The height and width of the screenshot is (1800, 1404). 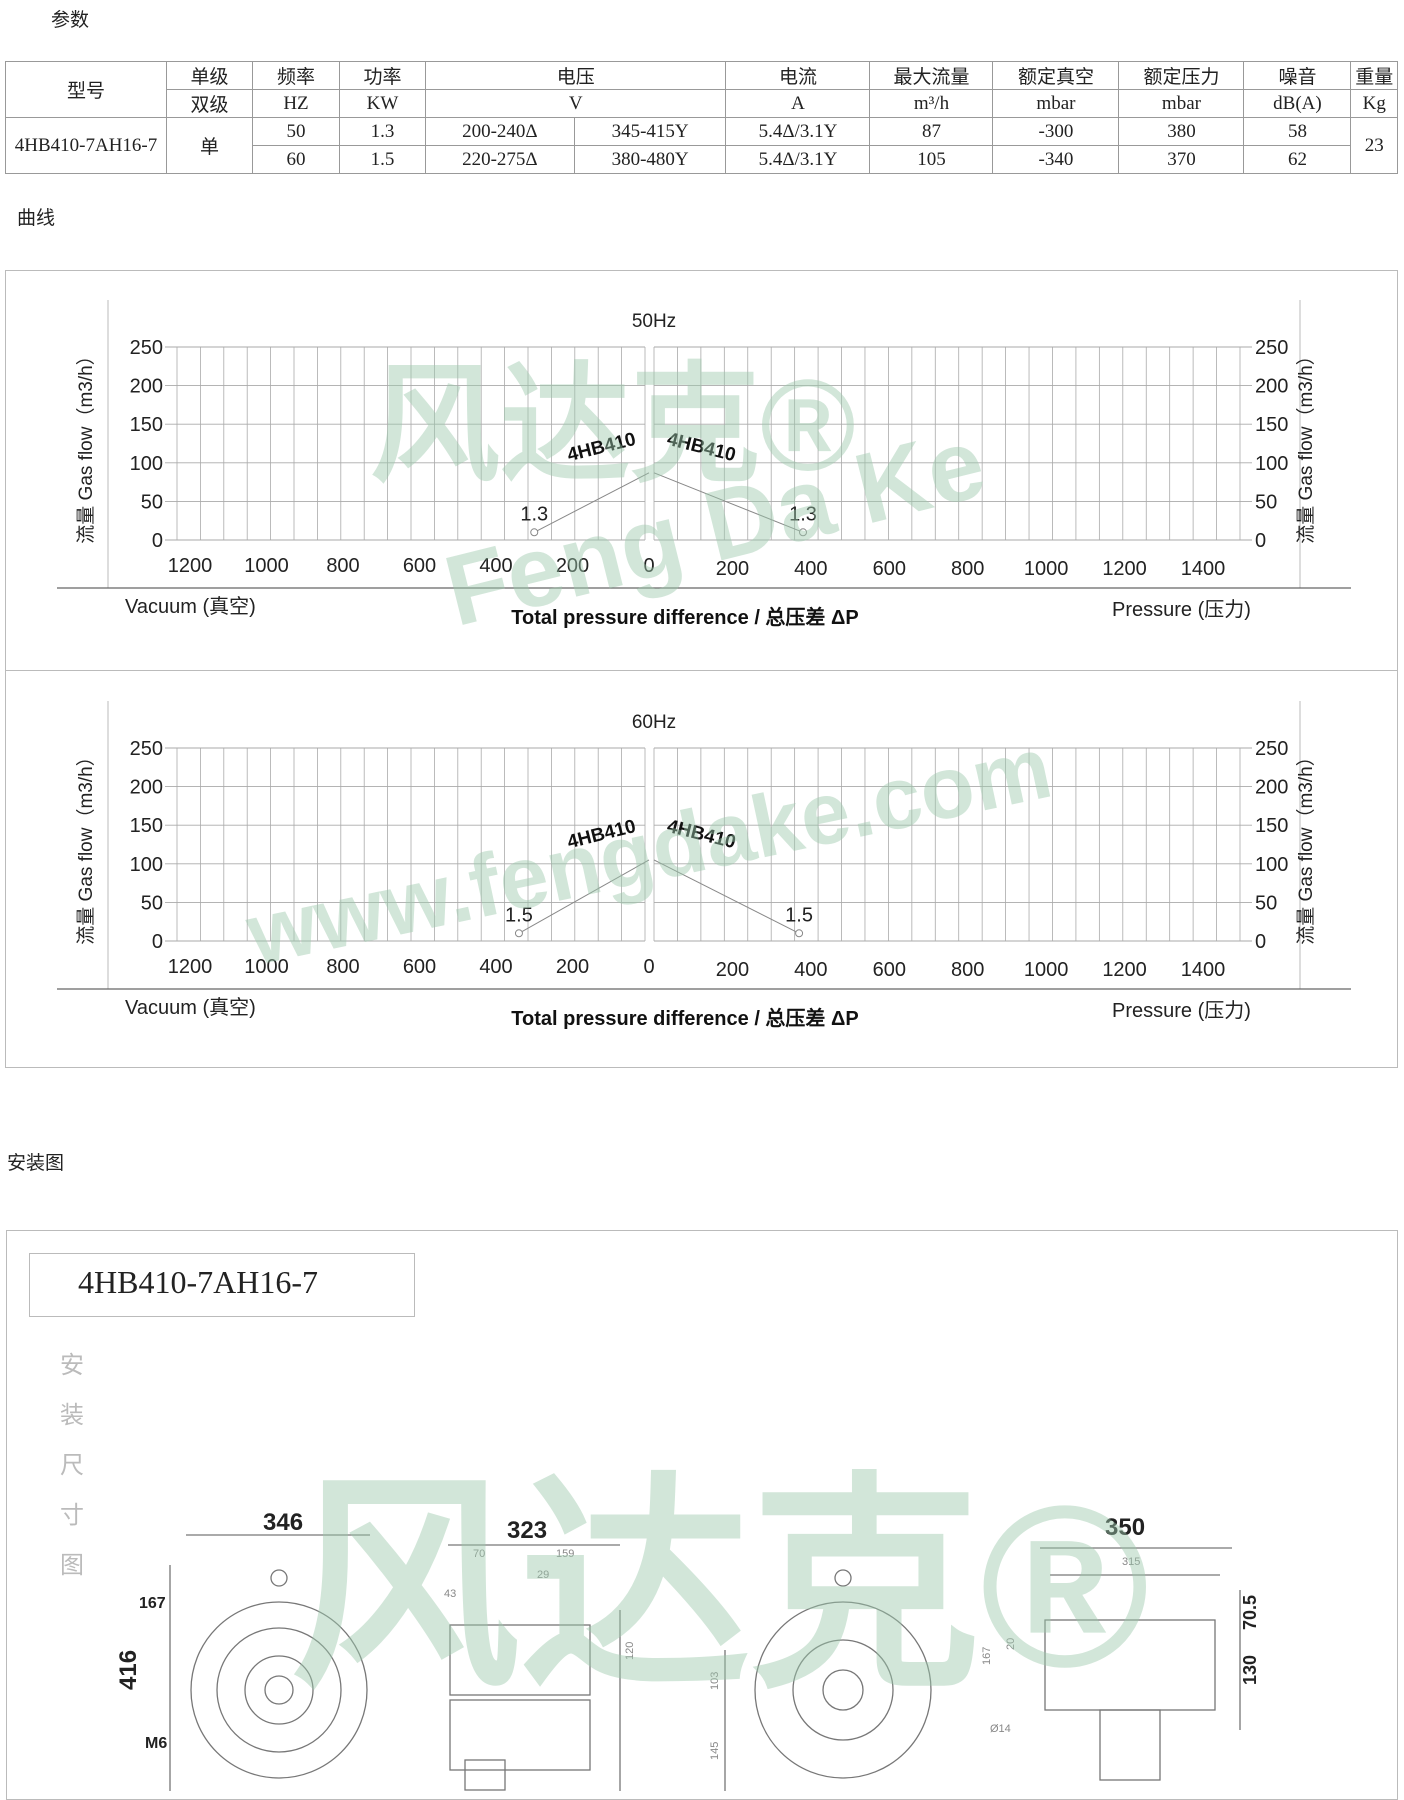 I want to click on chart-title: 50Hz, so click(x=654, y=321).